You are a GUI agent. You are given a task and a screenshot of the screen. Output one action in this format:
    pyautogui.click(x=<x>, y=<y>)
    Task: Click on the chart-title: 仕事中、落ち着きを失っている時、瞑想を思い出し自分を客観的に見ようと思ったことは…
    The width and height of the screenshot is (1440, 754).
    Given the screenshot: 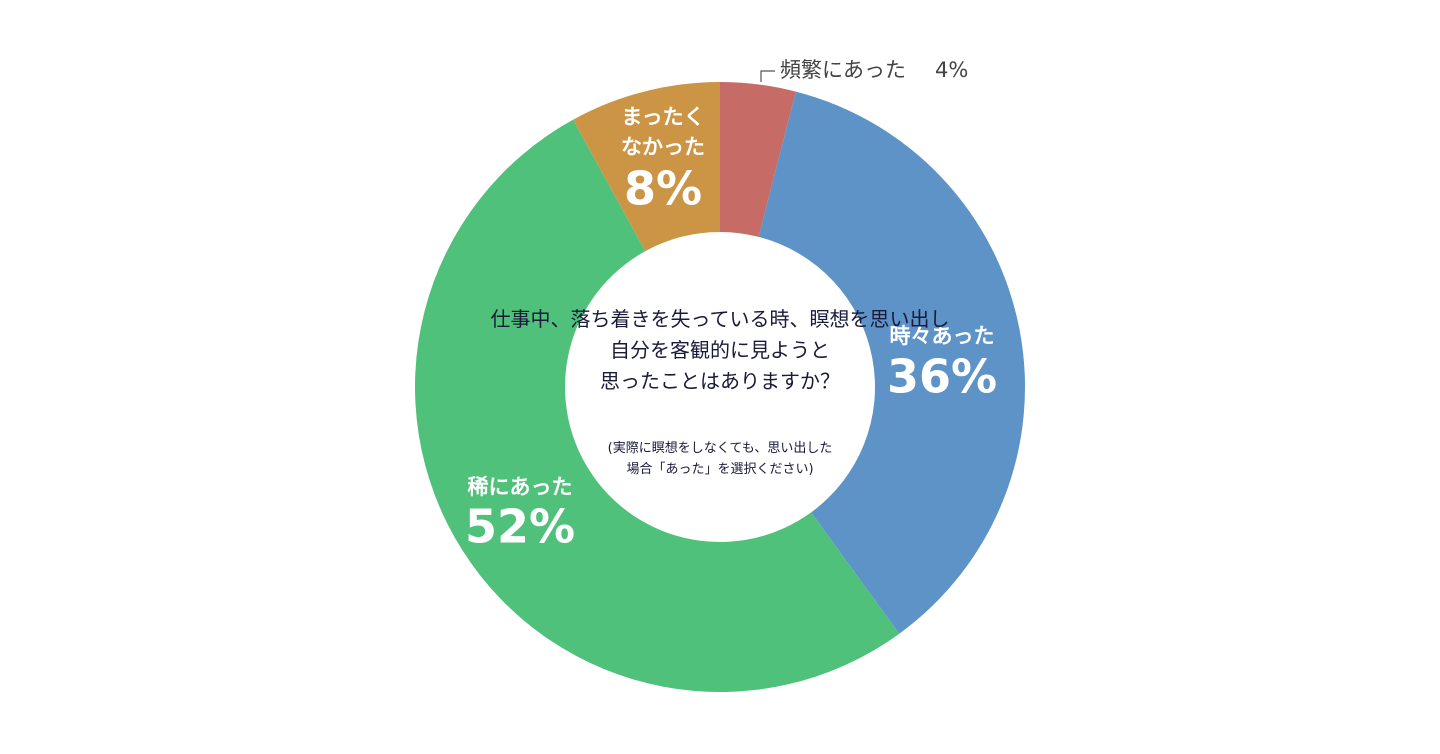 What is the action you would take?
    pyautogui.click(x=720, y=350)
    